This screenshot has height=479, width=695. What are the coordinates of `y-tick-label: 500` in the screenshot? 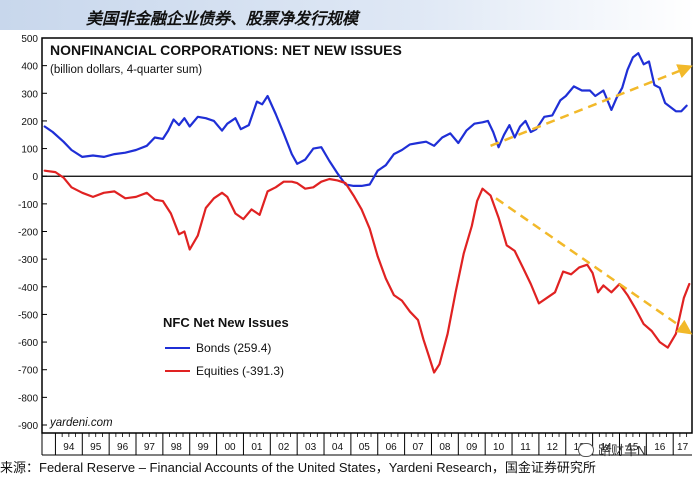 It's located at (29, 39).